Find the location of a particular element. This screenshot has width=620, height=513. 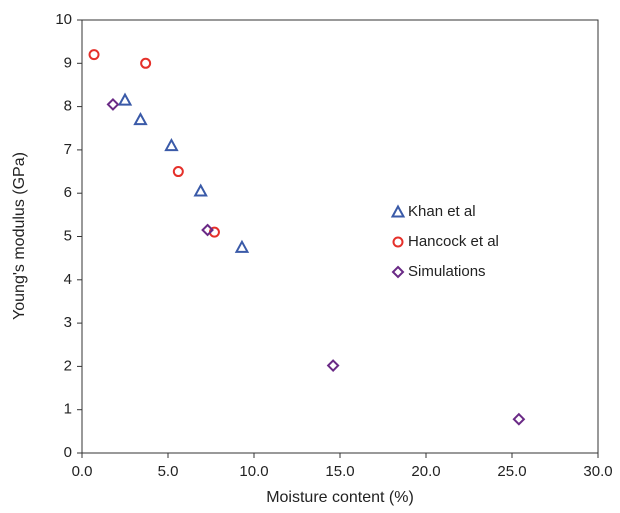

marker-circle is located at coordinates (398, 242).